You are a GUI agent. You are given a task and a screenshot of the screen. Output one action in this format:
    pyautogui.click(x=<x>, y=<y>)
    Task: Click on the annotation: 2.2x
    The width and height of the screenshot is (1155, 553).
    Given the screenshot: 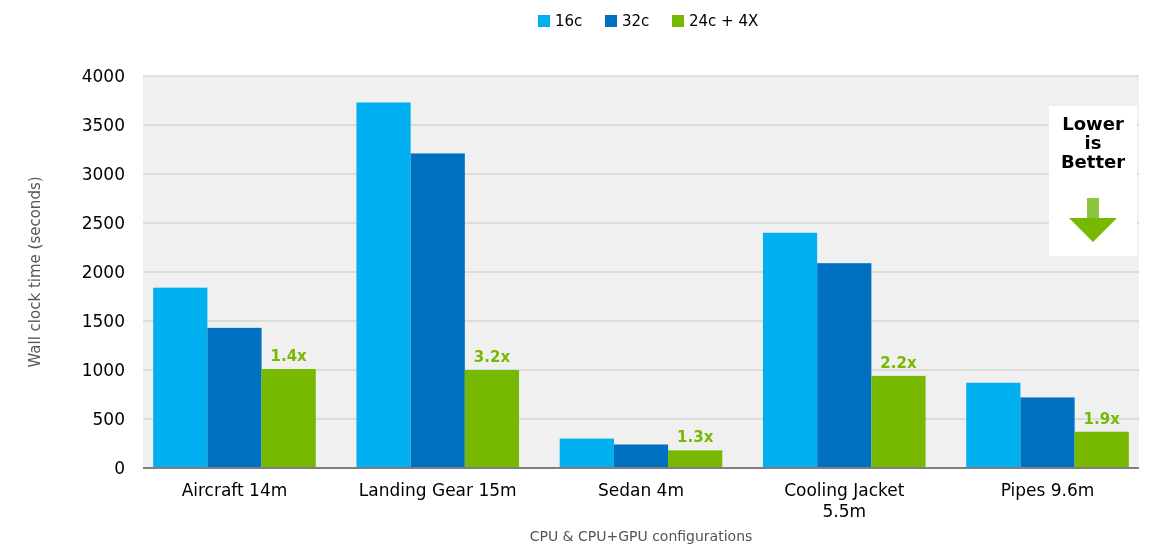 What is the action you would take?
    pyautogui.click(x=898, y=362)
    